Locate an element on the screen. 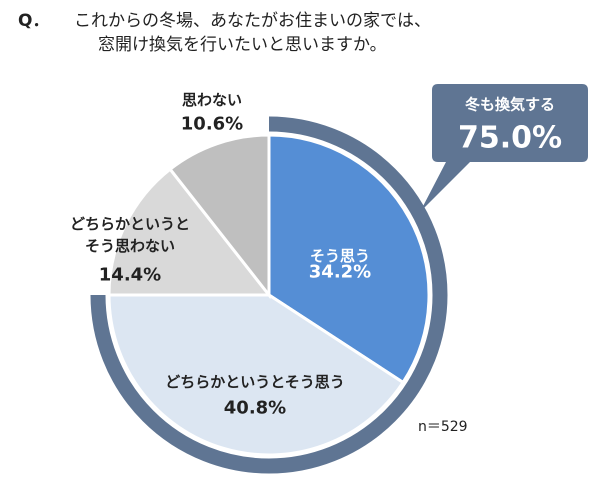 Image resolution: width=600 pixels, height=478 pixels. annotation-text: 冬も換気する is located at coordinates (510, 104).